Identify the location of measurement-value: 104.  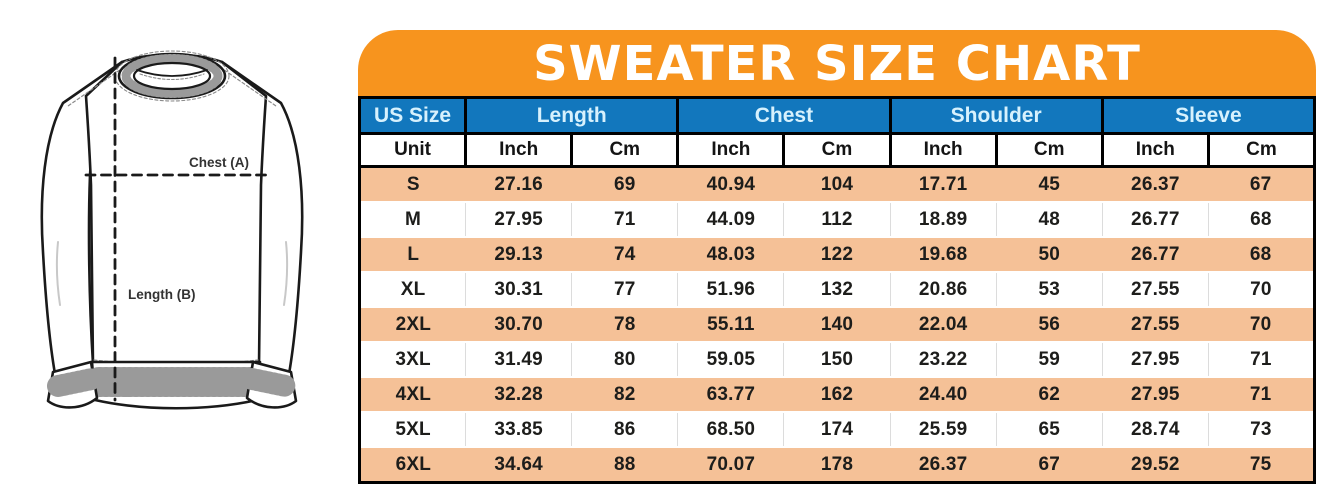
(837, 184).